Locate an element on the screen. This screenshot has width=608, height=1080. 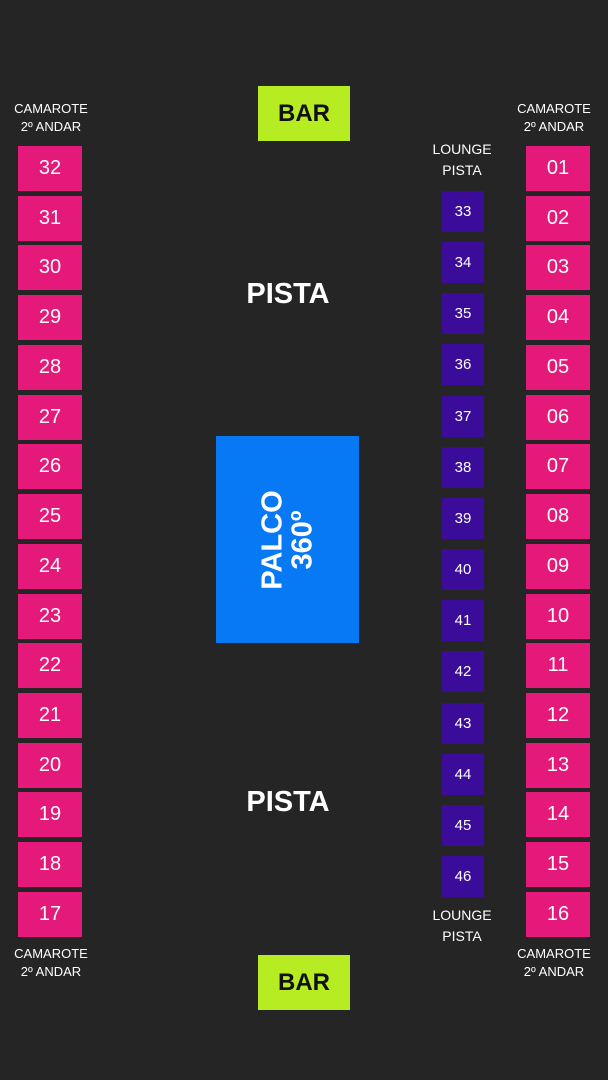
camarote-box-31: 31 is located at coordinates (50, 218).